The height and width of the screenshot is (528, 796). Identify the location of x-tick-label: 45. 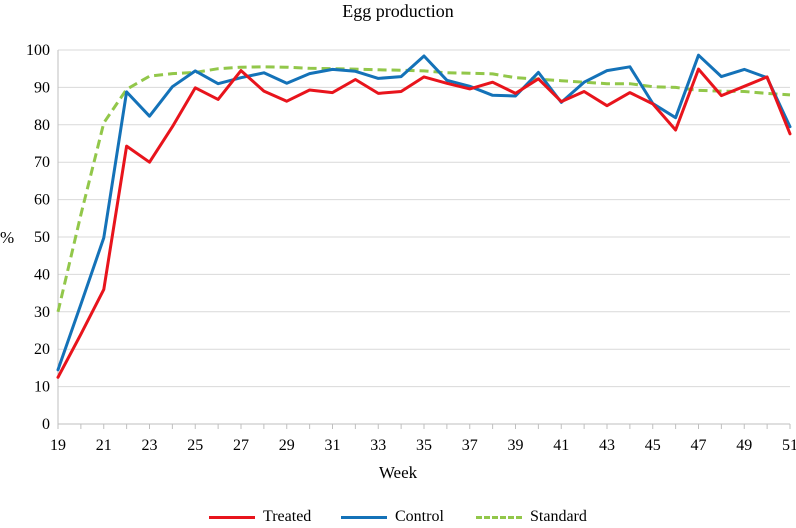
(653, 445).